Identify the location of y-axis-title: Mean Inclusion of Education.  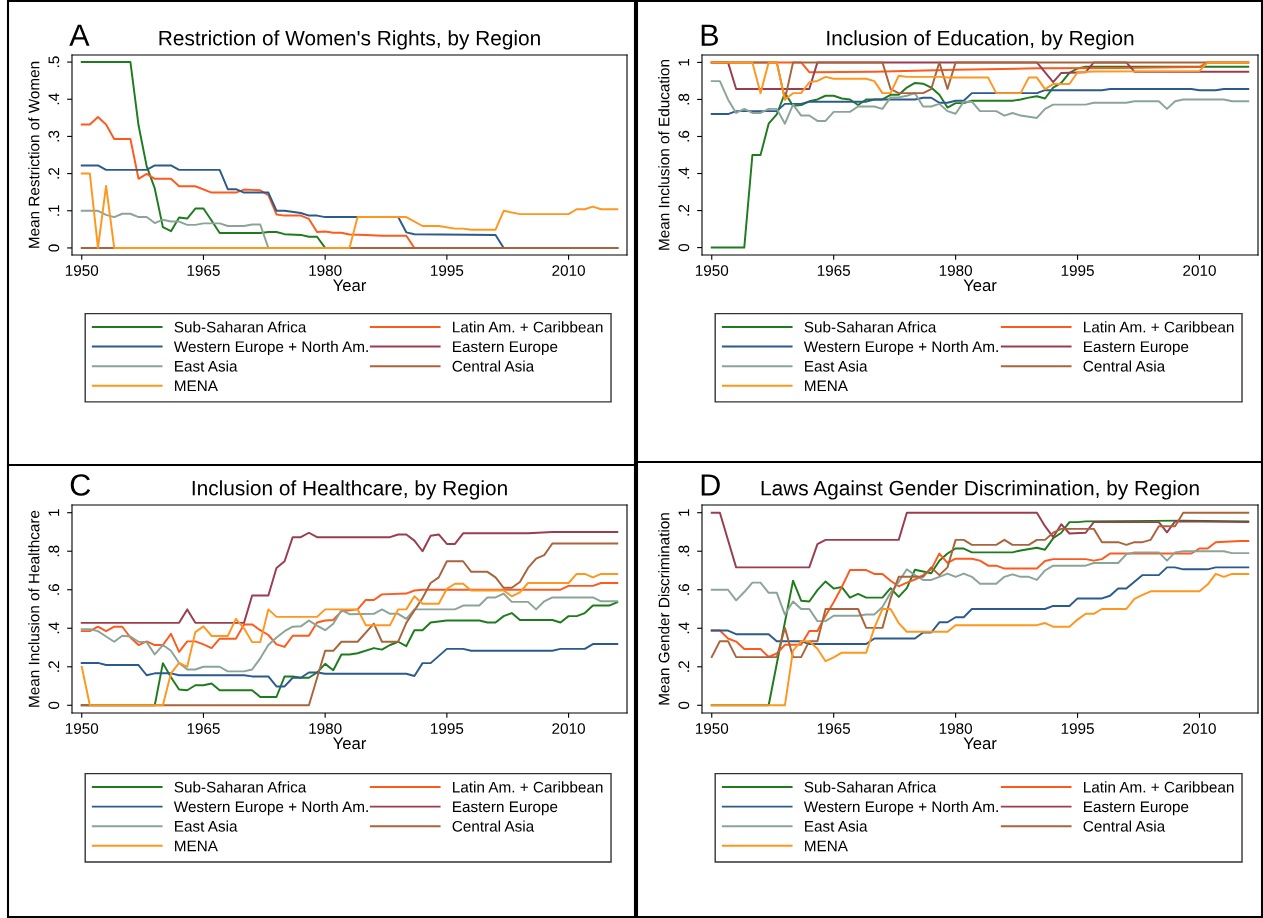
(664, 155).